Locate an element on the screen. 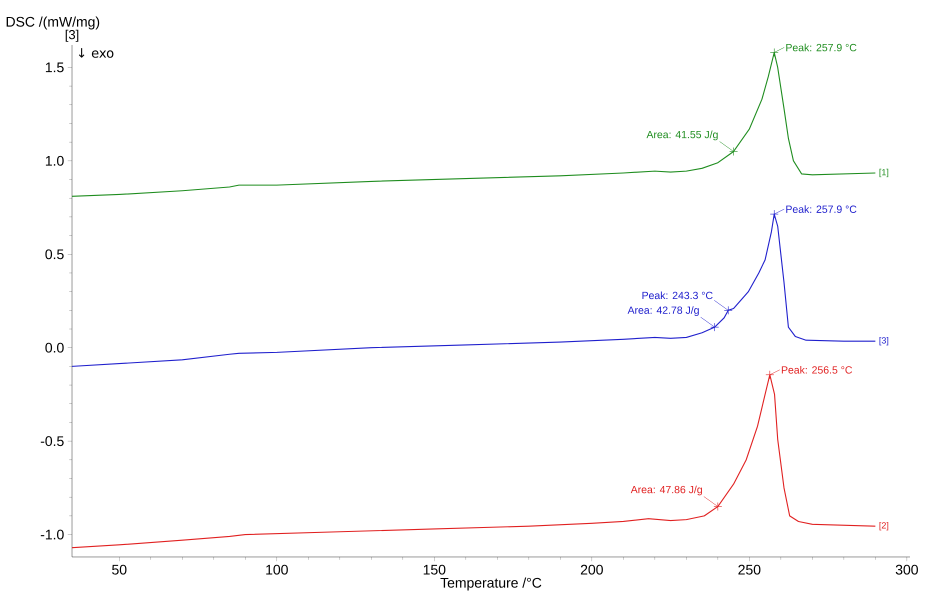 This screenshot has height=598, width=925. annotation: ↓ exo is located at coordinates (96, 53).